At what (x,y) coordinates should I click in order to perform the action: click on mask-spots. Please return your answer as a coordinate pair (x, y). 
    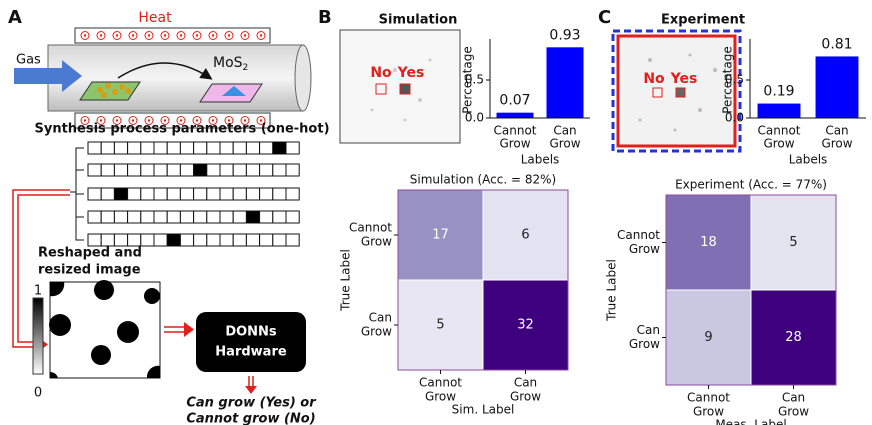
    Looking at the image, I should click on (104, 329).